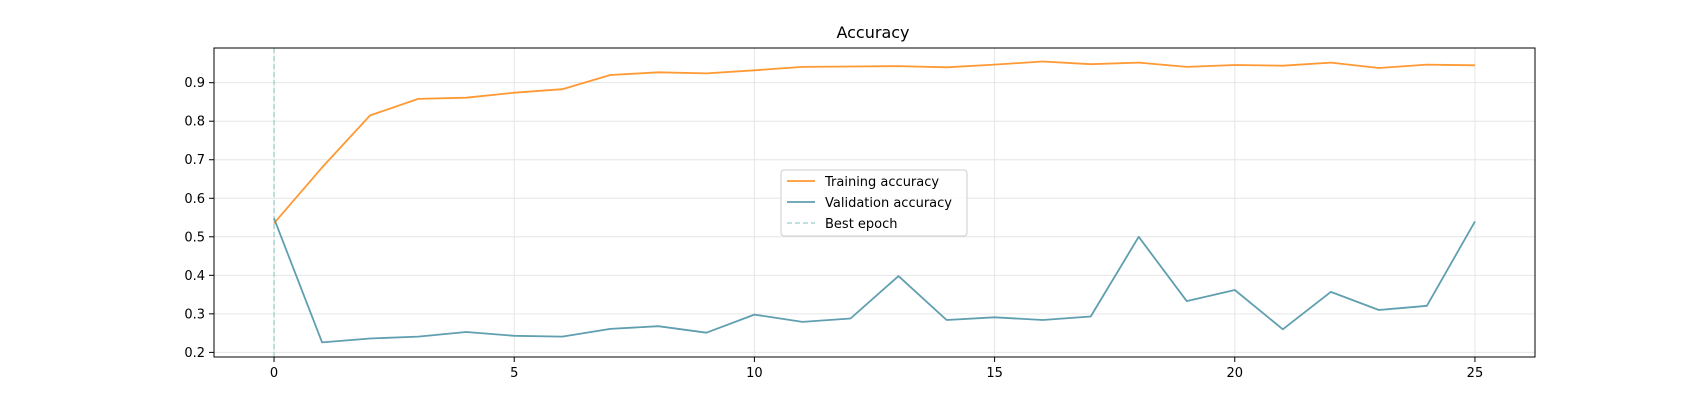 Image resolution: width=1700 pixels, height=400 pixels. Describe the element at coordinates (199, 218) in the screenshot. I see `y-axis-ticks: 0.2 0.3 0.4 0.5 0.6 0.7 0.8 0.9` at that location.